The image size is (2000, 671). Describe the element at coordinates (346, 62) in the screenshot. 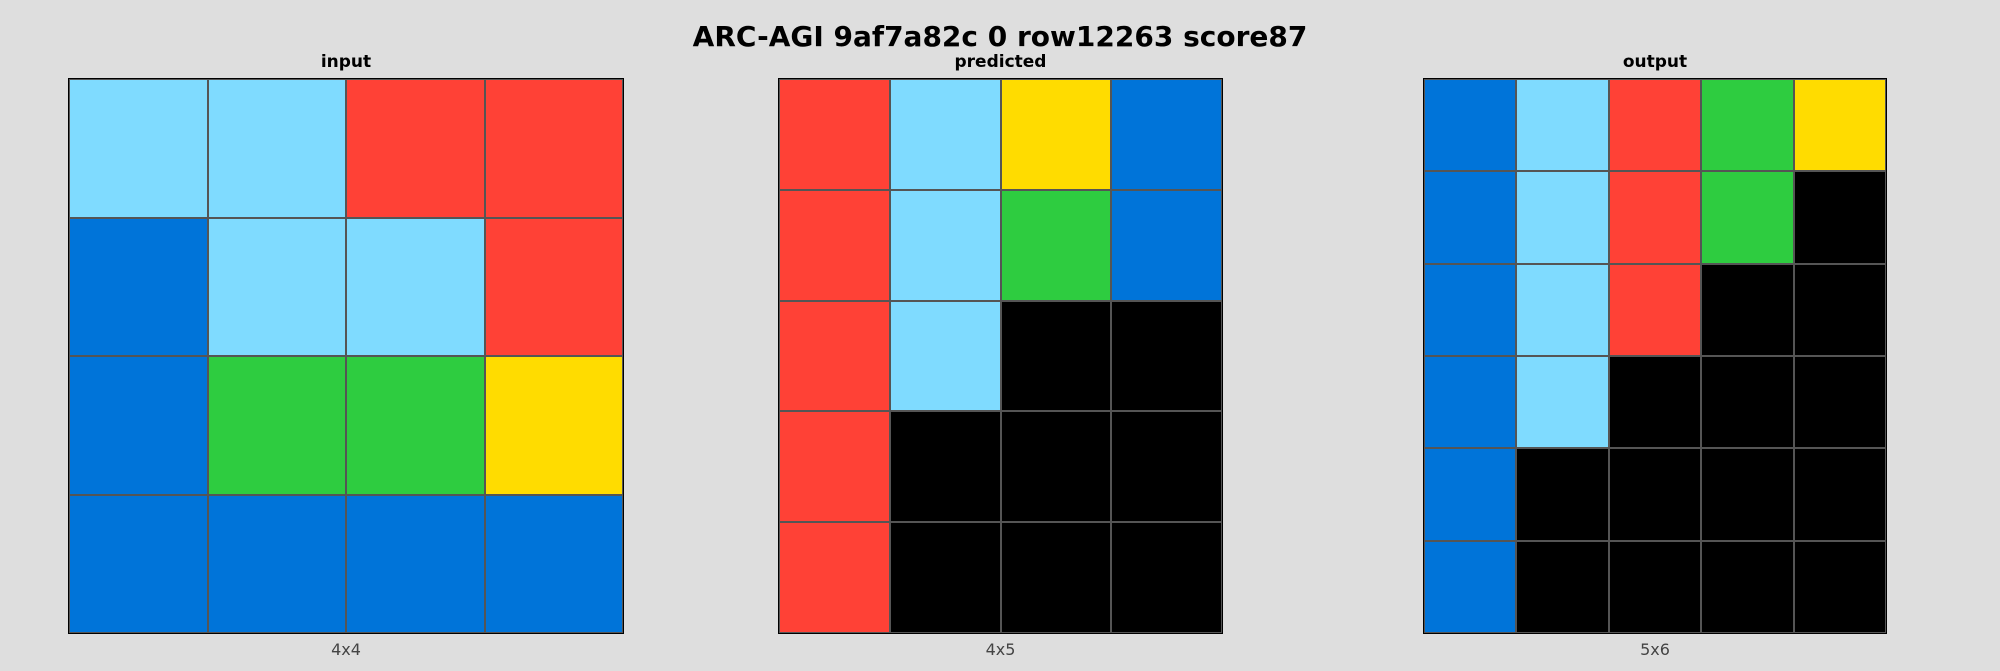

I see `panel-title: input` at that location.